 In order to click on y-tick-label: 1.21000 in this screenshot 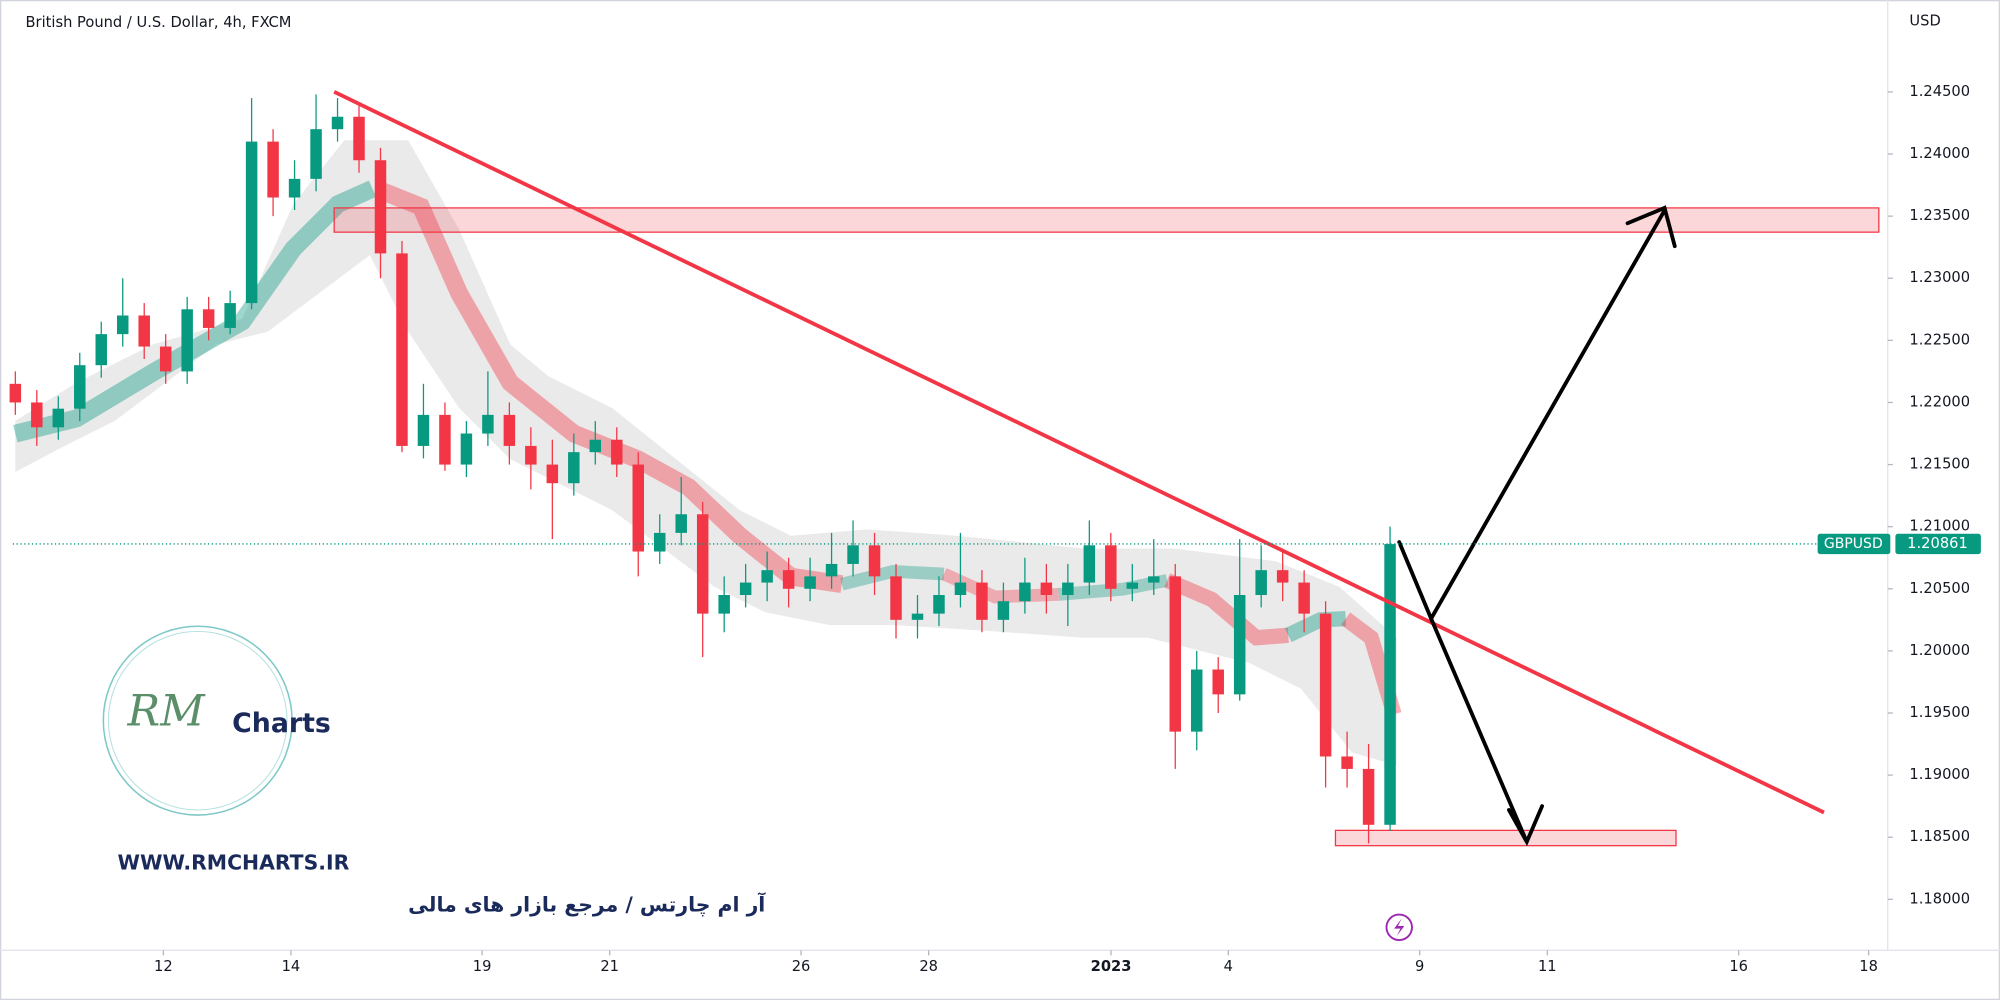, I will do `click(1939, 526)`.